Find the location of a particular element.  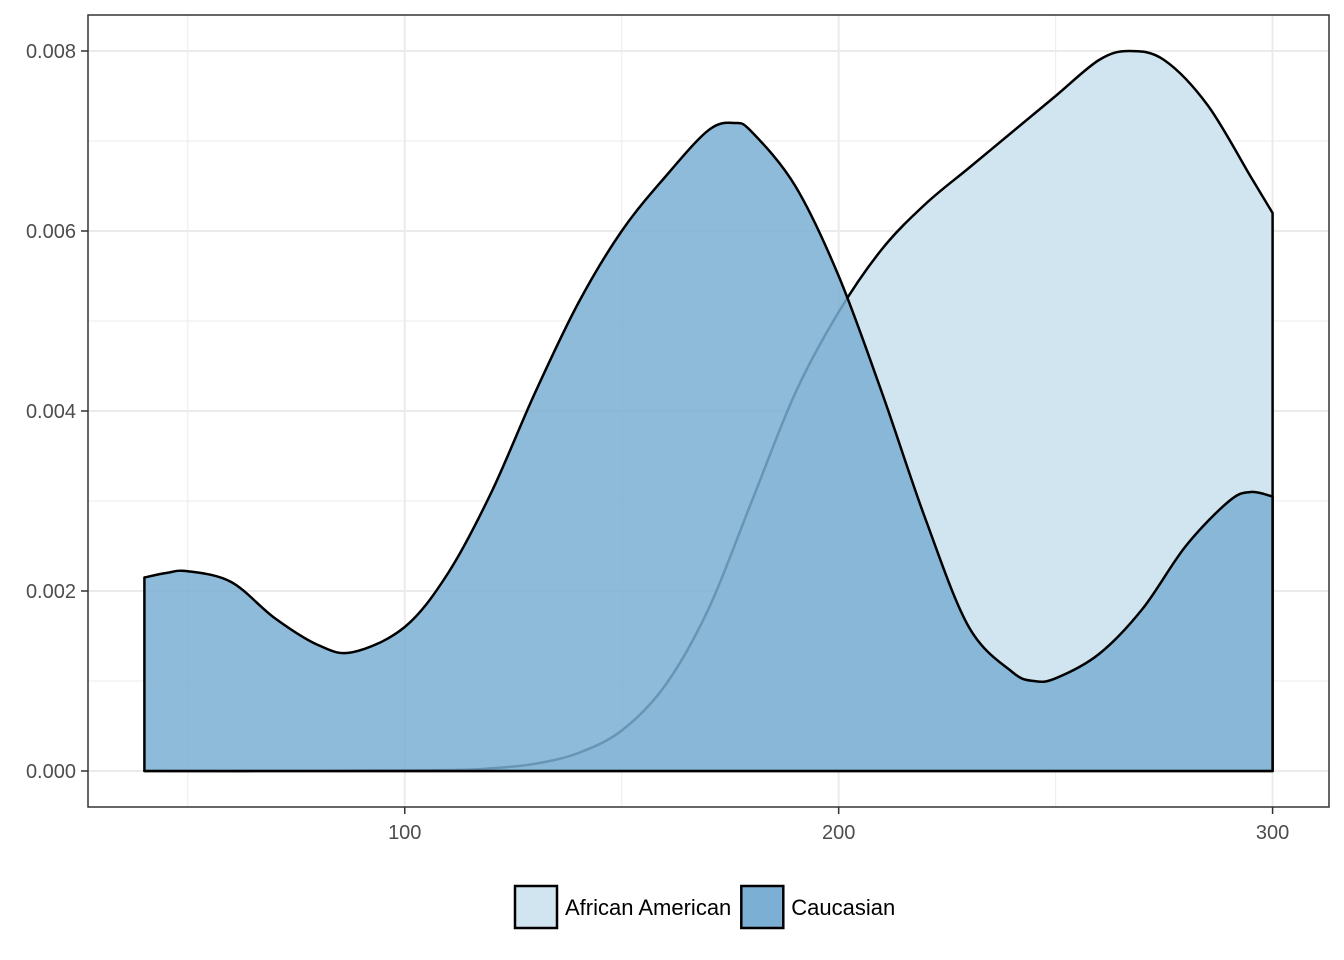

x-axis: 100 200 300 is located at coordinates (838, 825).